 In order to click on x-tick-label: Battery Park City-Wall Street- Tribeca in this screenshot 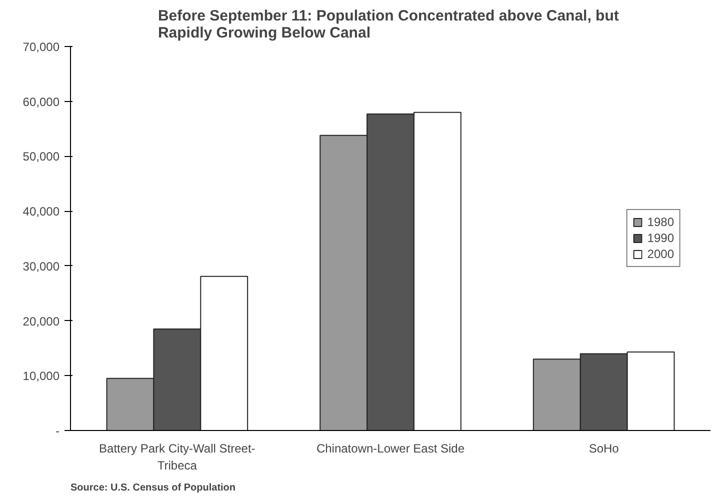, I will do `click(177, 457)`.